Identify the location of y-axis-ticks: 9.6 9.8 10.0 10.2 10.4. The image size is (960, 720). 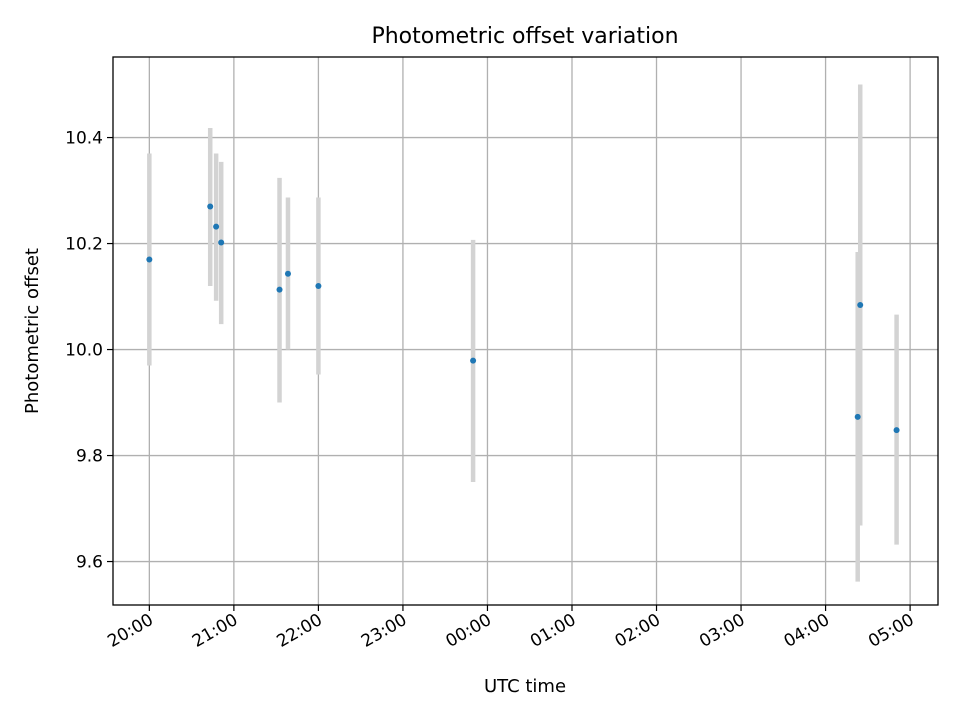
(89, 351).